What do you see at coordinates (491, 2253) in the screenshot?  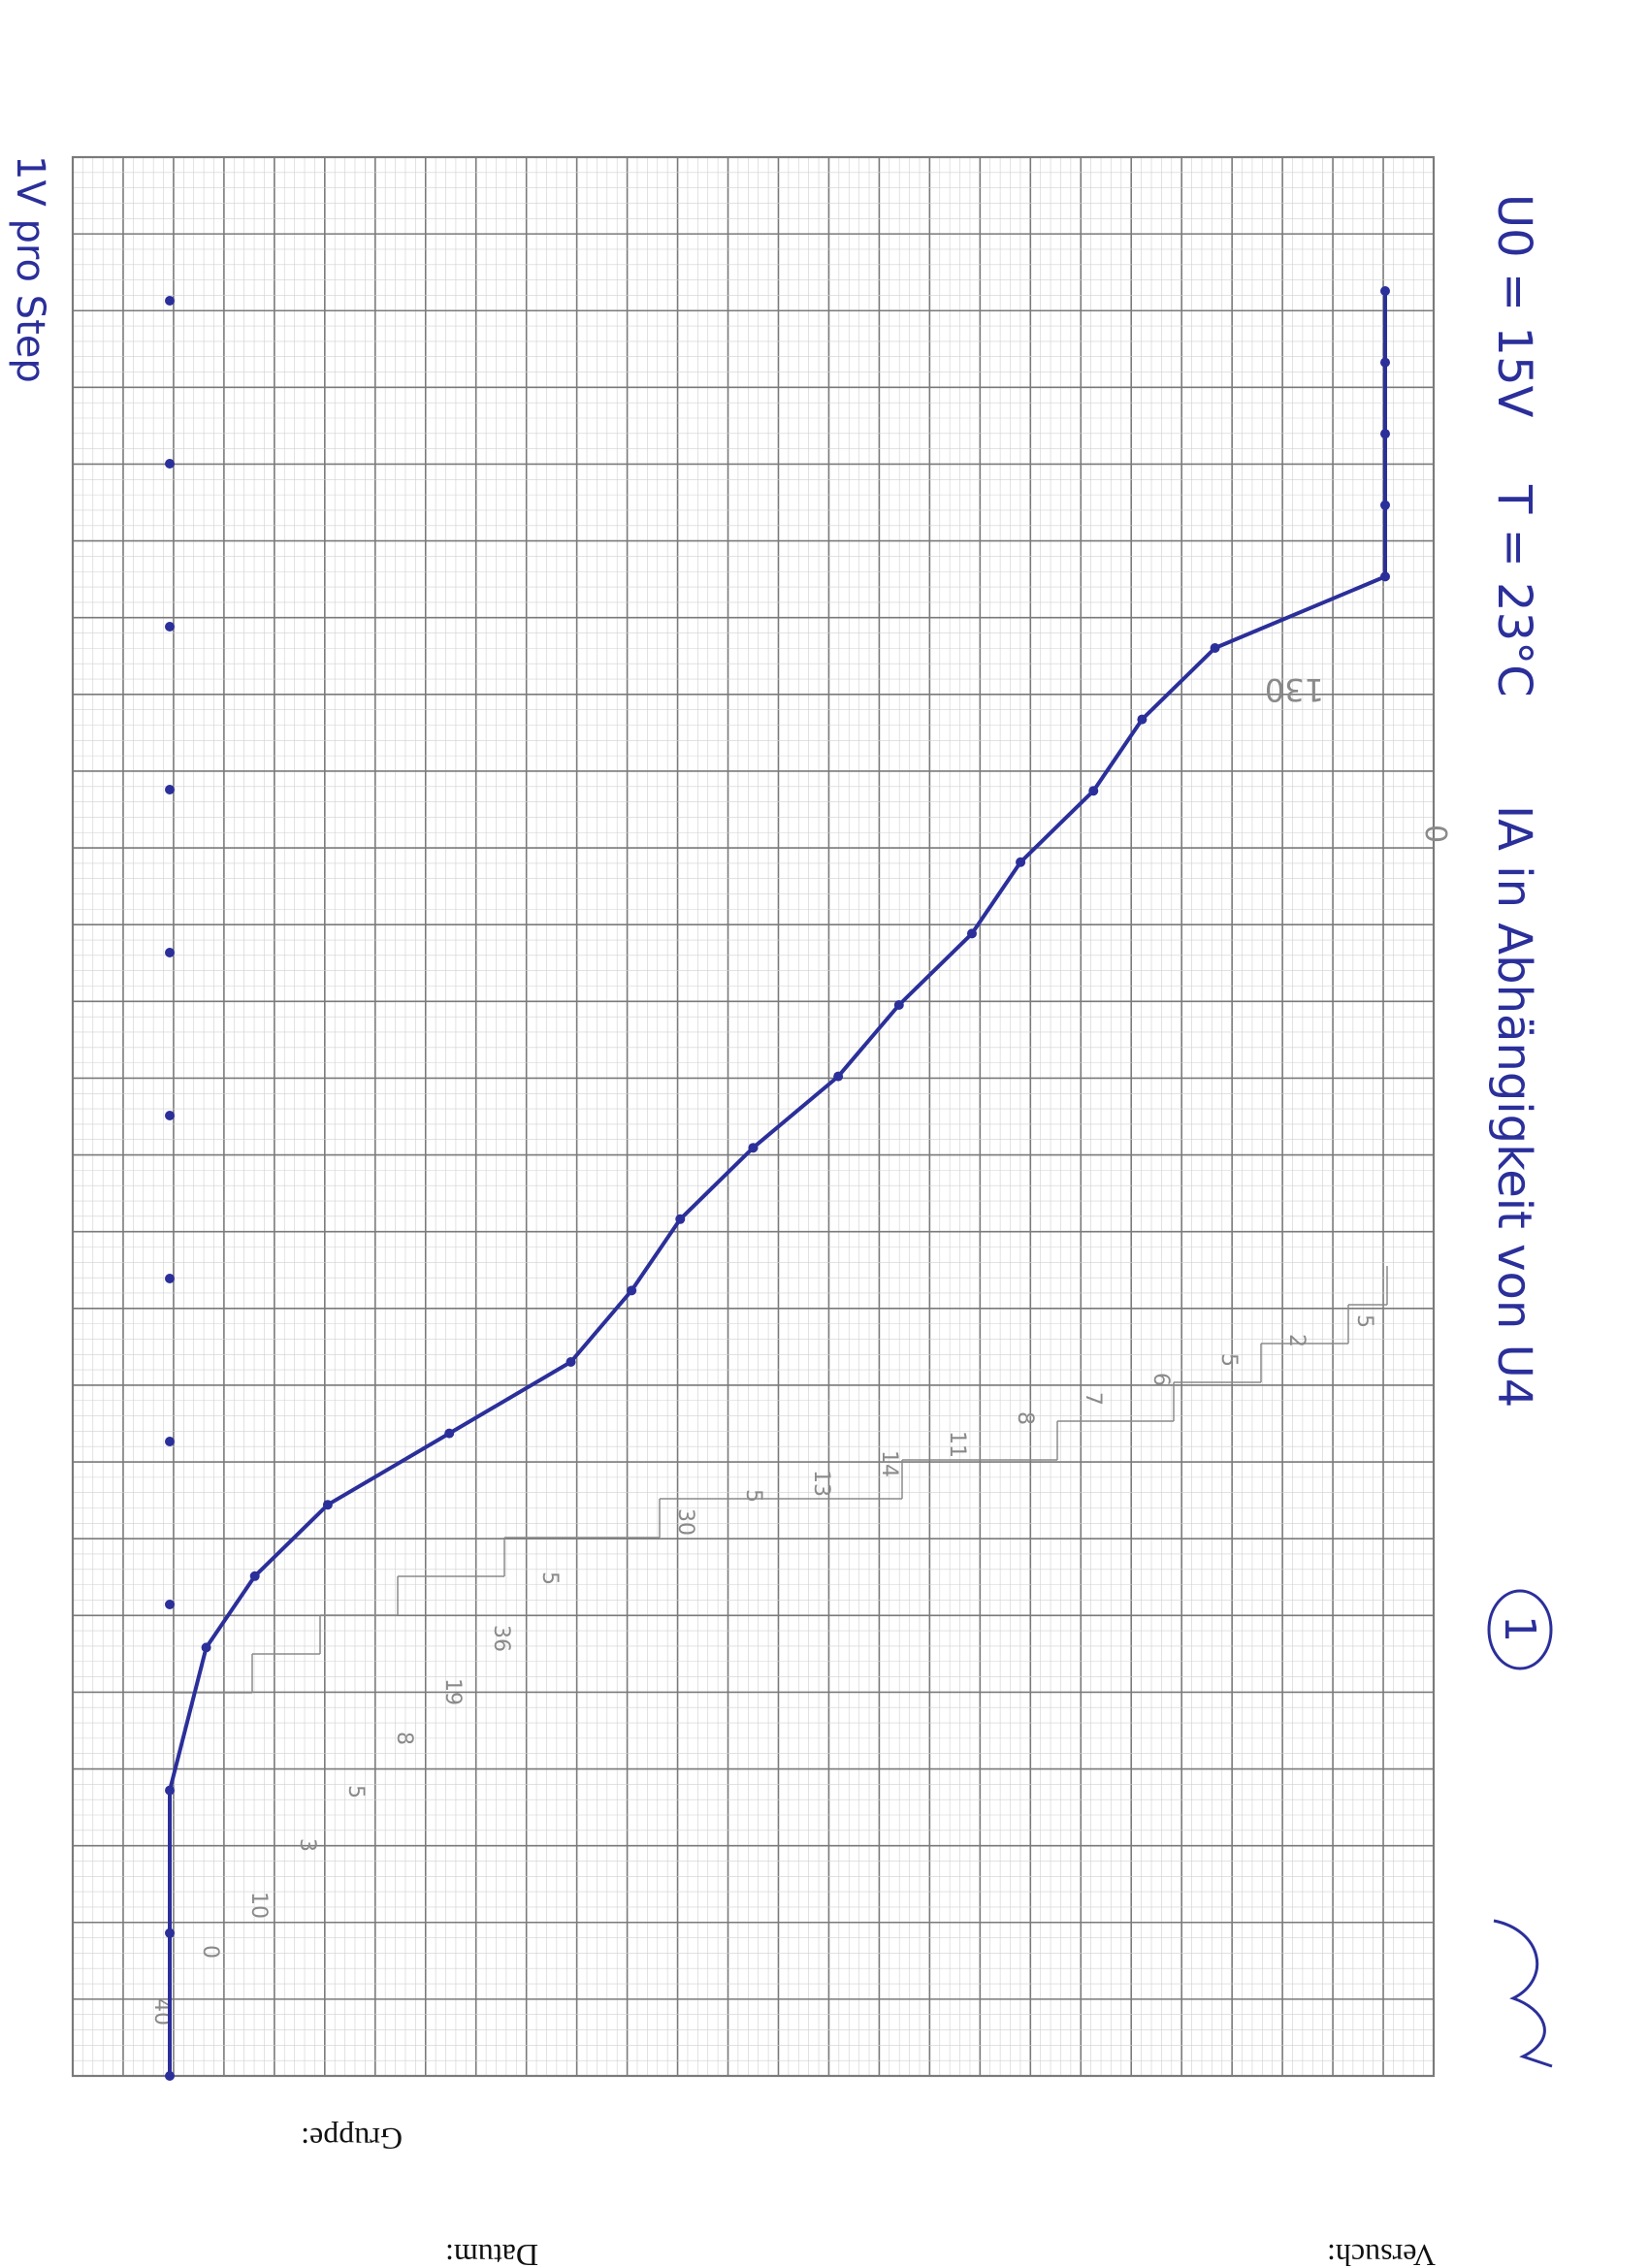 I see `label-date: Datum:` at bounding box center [491, 2253].